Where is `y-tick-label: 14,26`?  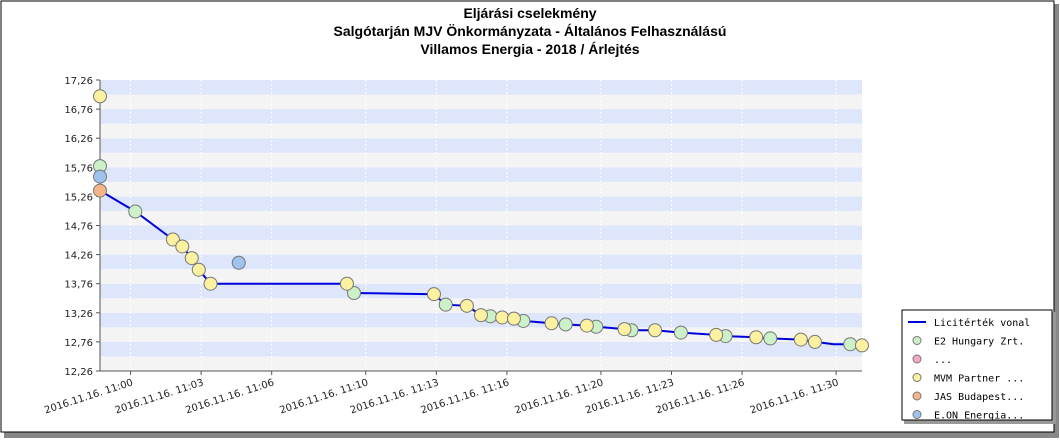
y-tick-label: 14,26 is located at coordinates (78, 256).